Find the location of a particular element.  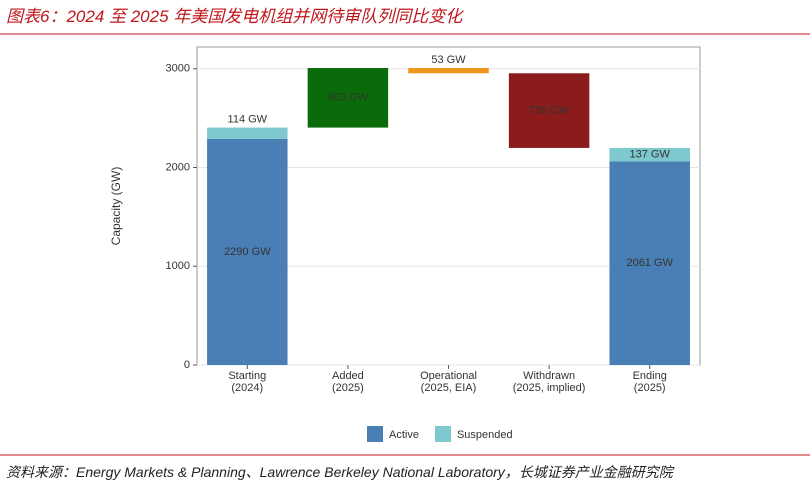

x-tick-label: (2025, EIA) is located at coordinates (449, 388).